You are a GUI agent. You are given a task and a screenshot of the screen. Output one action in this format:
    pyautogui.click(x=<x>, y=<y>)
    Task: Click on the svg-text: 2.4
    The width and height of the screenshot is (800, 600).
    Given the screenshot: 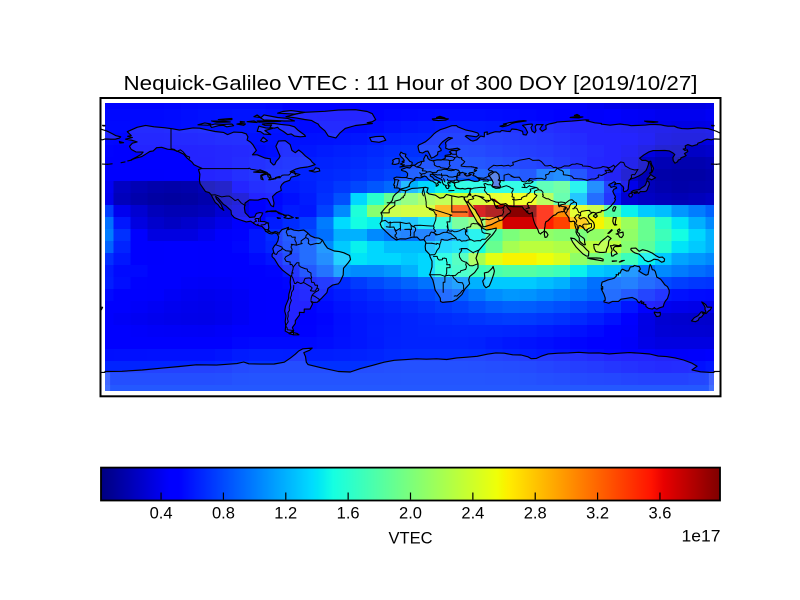 What is the action you would take?
    pyautogui.click(x=472, y=514)
    